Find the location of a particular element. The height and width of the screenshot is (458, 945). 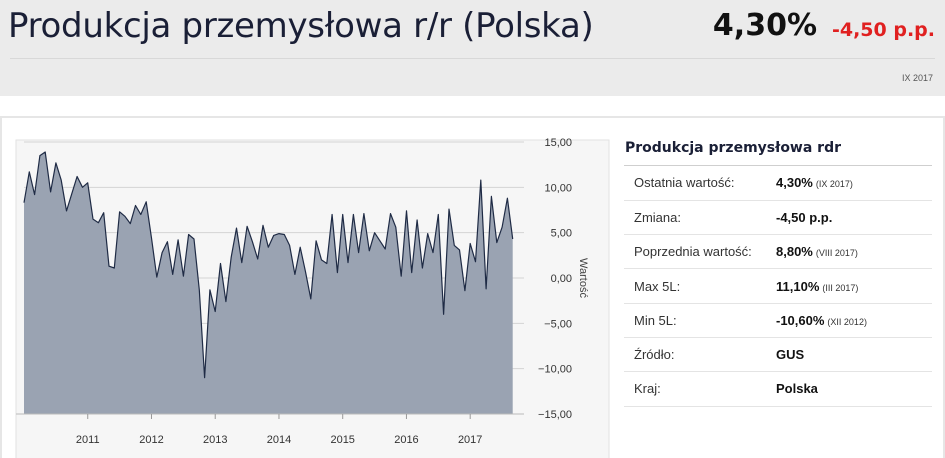

x-tick-label: 2013 is located at coordinates (215, 440).